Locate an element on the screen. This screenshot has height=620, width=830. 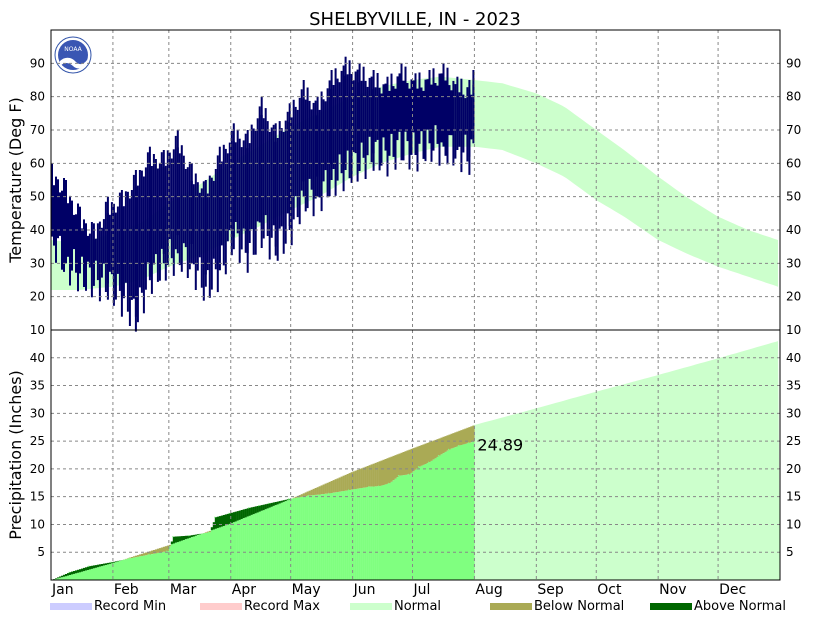
temperature-y-tick-label-right: 60 is located at coordinates (793, 163).